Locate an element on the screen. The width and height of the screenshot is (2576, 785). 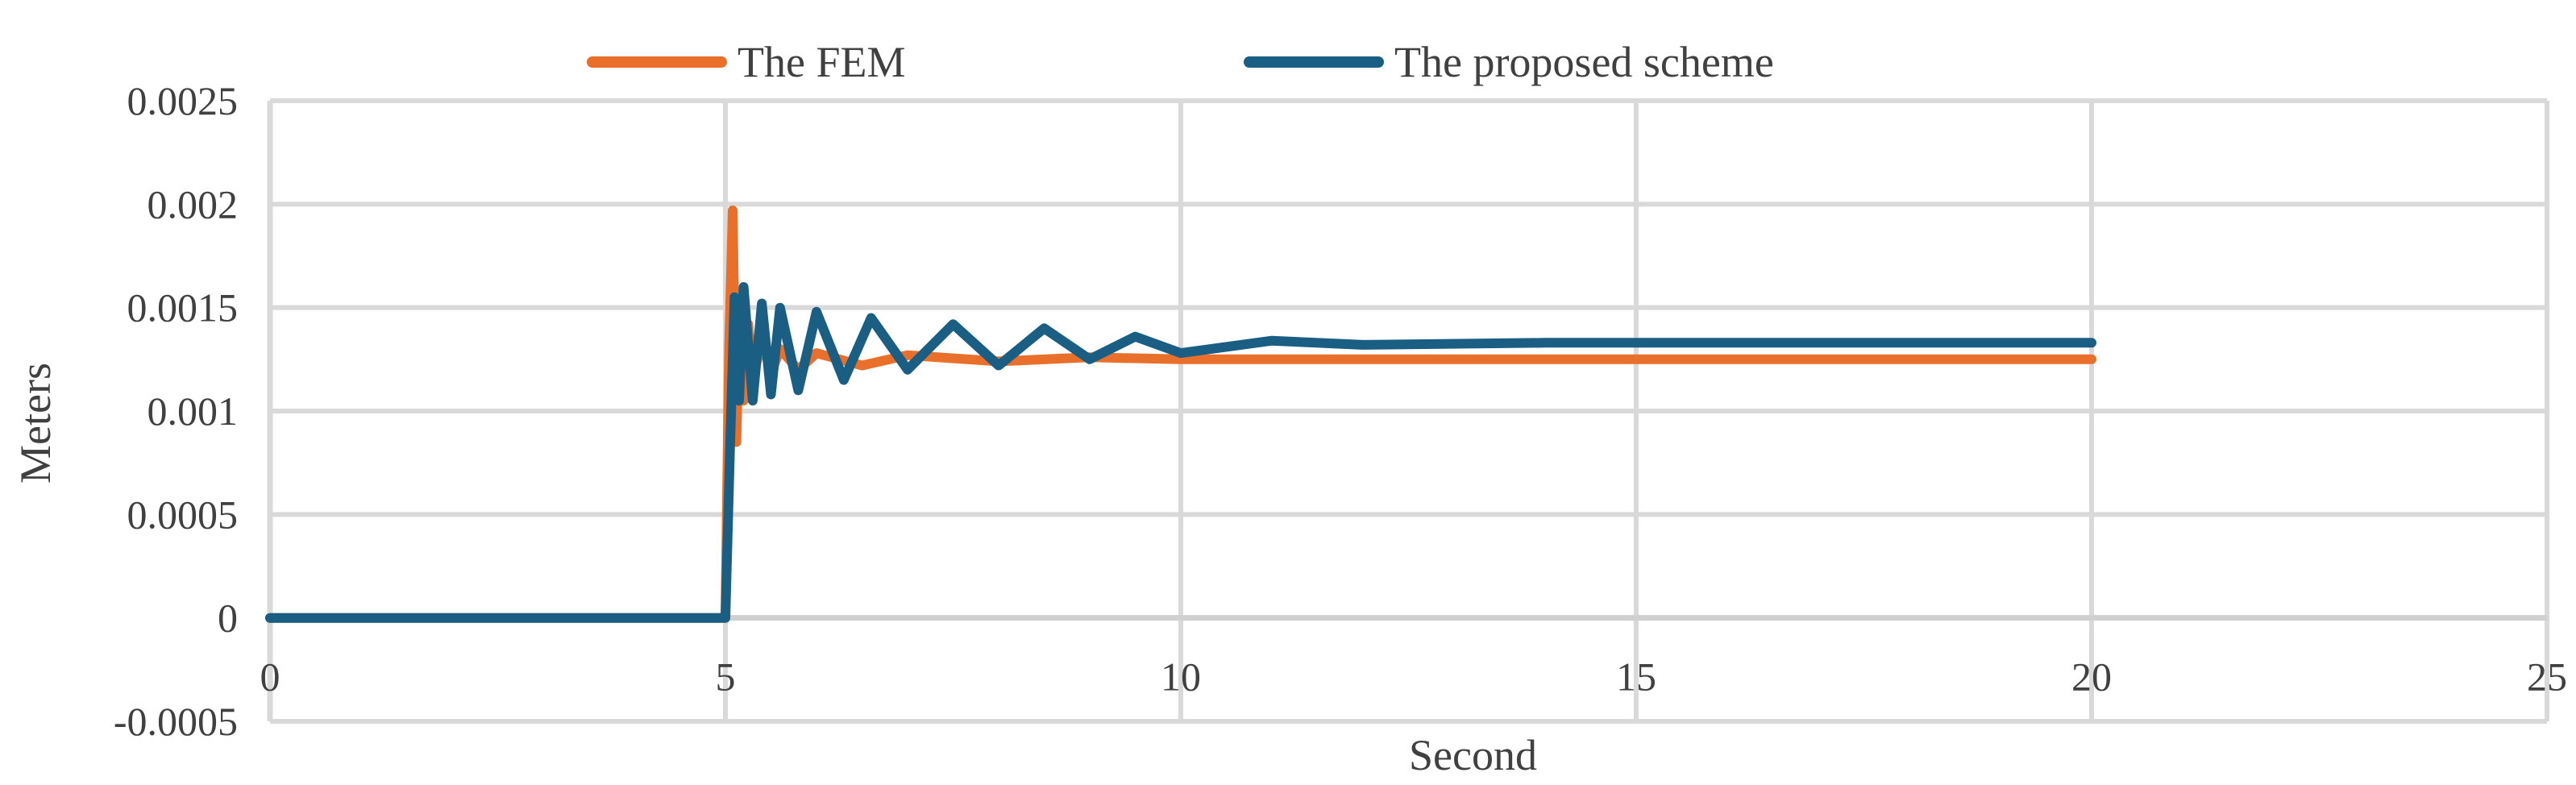
x-tick-label: 10 is located at coordinates (1181, 677).